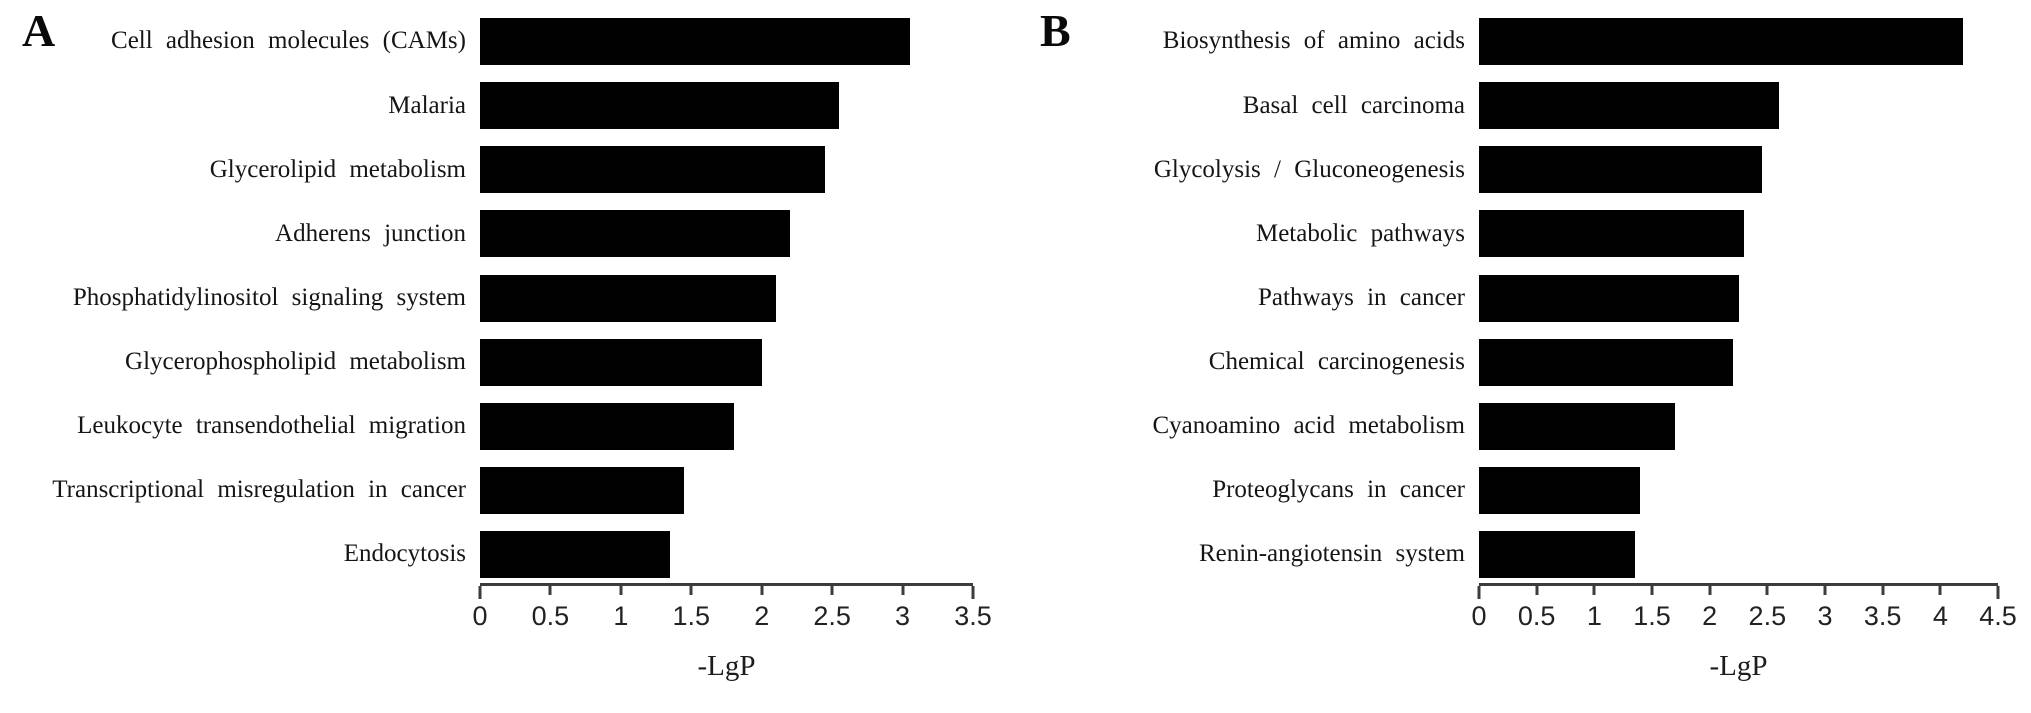 The image size is (2031, 713). Describe the element at coordinates (1940, 616) in the screenshot. I see `axis-tick-label: 4` at that location.